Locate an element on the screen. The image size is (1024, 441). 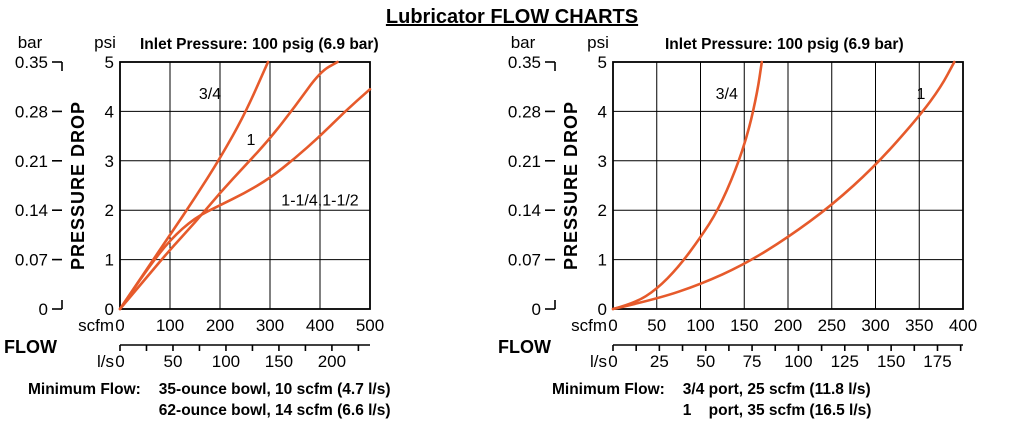
svg-text: 125 is located at coordinates (845, 361).